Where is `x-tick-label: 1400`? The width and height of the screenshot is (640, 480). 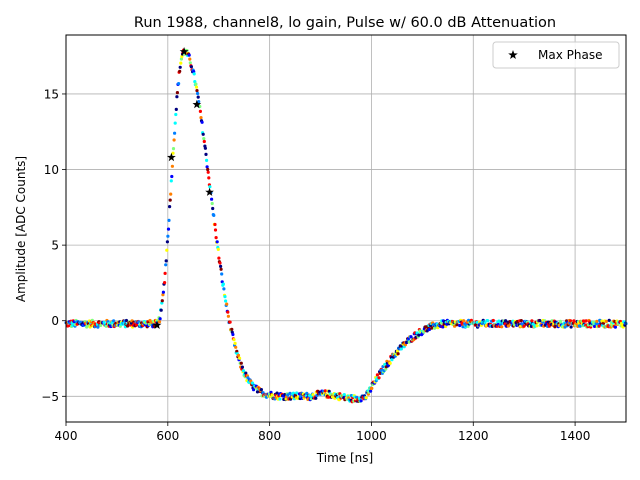 x-tick-label: 1400 is located at coordinates (575, 436).